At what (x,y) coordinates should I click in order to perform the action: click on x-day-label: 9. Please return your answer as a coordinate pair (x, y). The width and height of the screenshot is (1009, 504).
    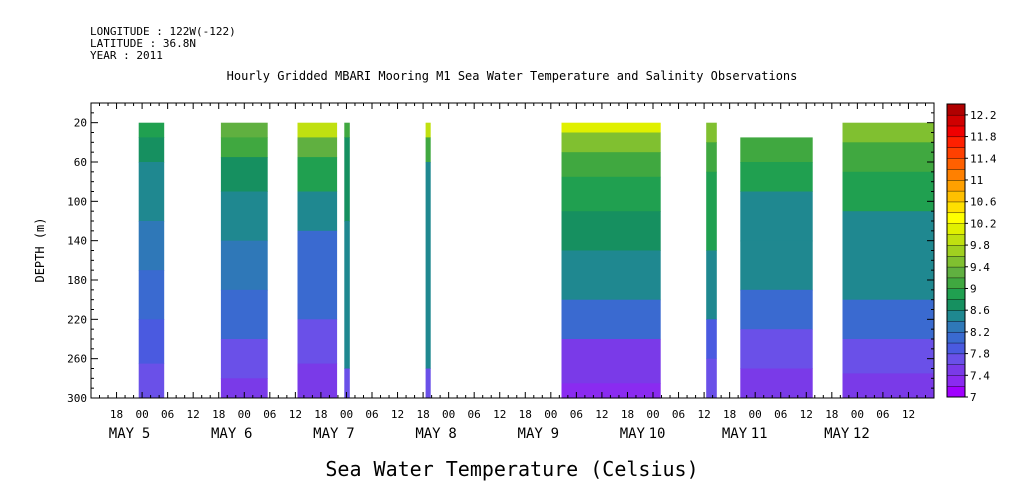
    Looking at the image, I should click on (555, 434).